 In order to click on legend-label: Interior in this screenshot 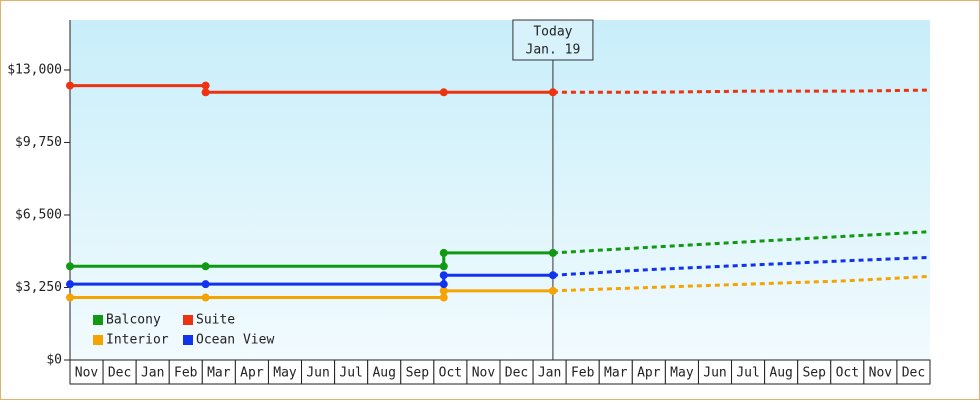, I will do `click(137, 340)`.